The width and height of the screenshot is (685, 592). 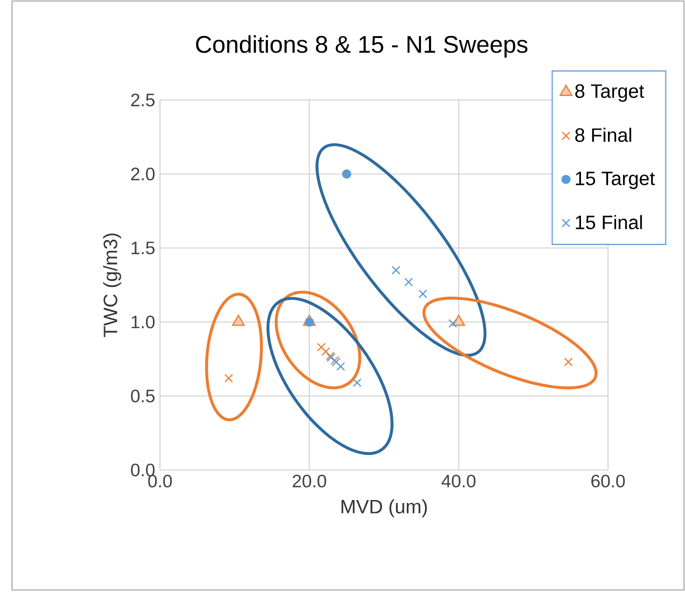 I want to click on x-tick-label: 20.0, so click(x=309, y=481).